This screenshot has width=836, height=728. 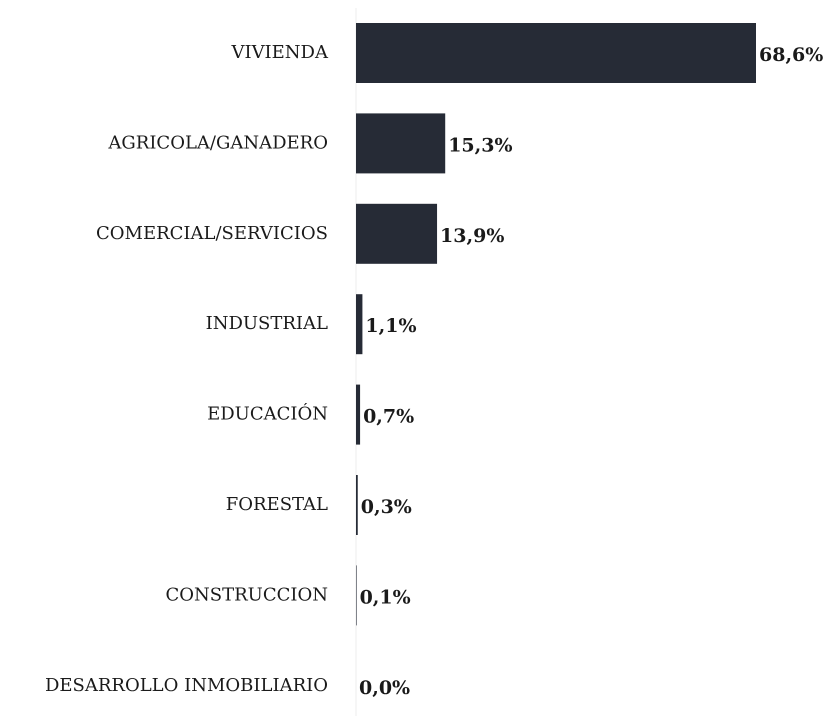 I want to click on value-label: 13,9%, so click(x=472, y=236).